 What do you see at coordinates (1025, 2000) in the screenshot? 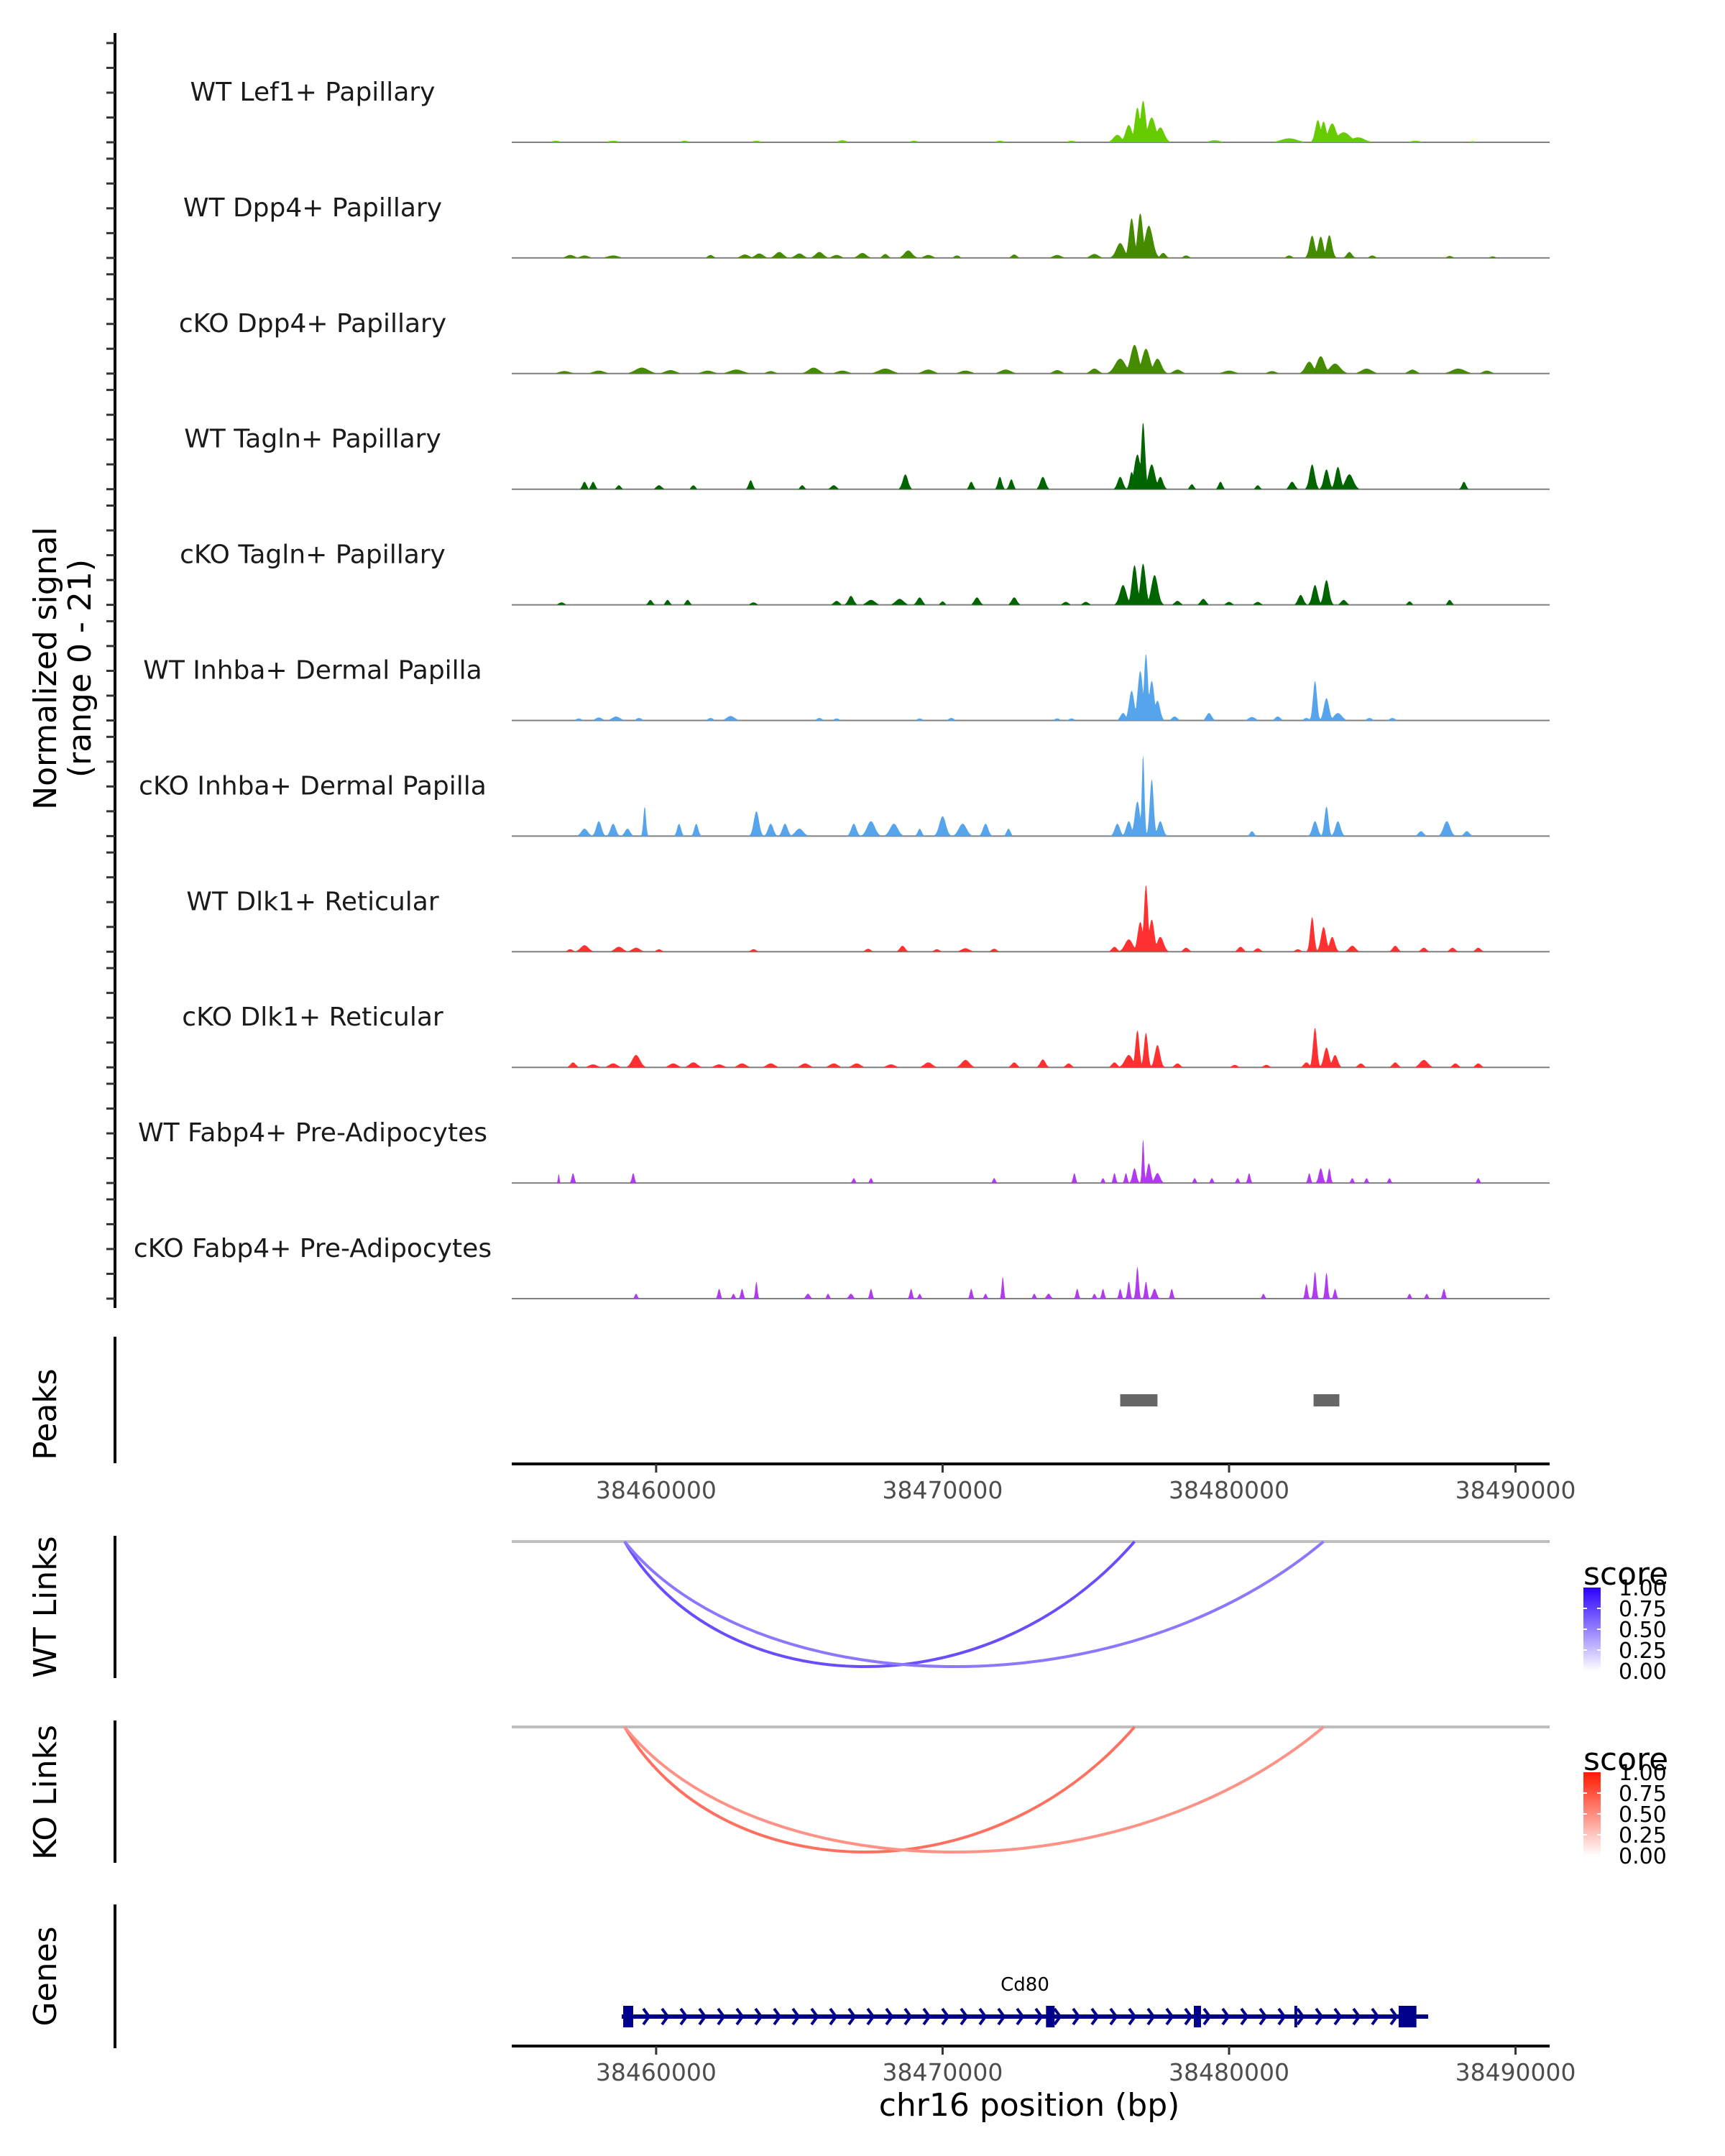
I see `gene-cd80: Cd80` at bounding box center [1025, 2000].